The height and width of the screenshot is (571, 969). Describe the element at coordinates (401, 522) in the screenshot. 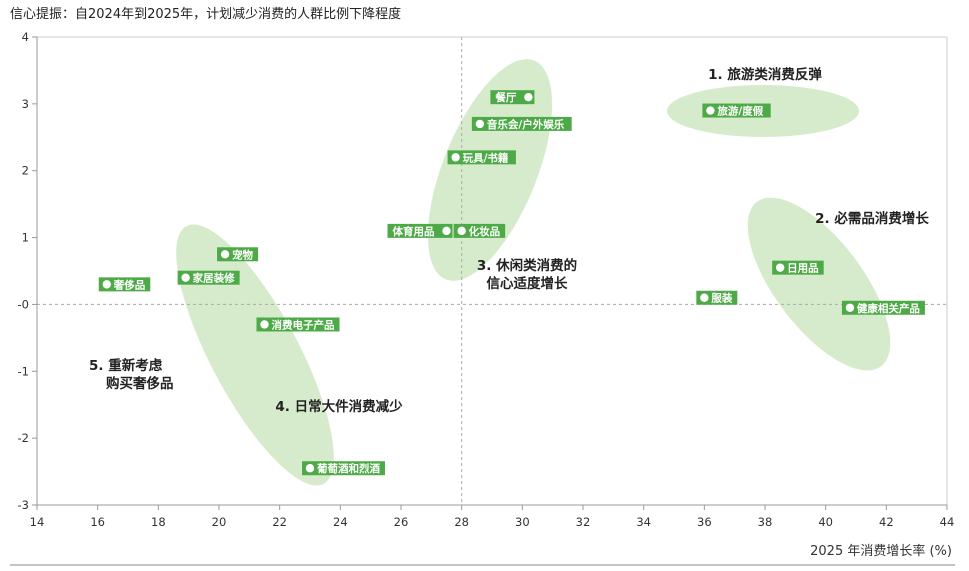

I see `x-tick-label: 26` at that location.